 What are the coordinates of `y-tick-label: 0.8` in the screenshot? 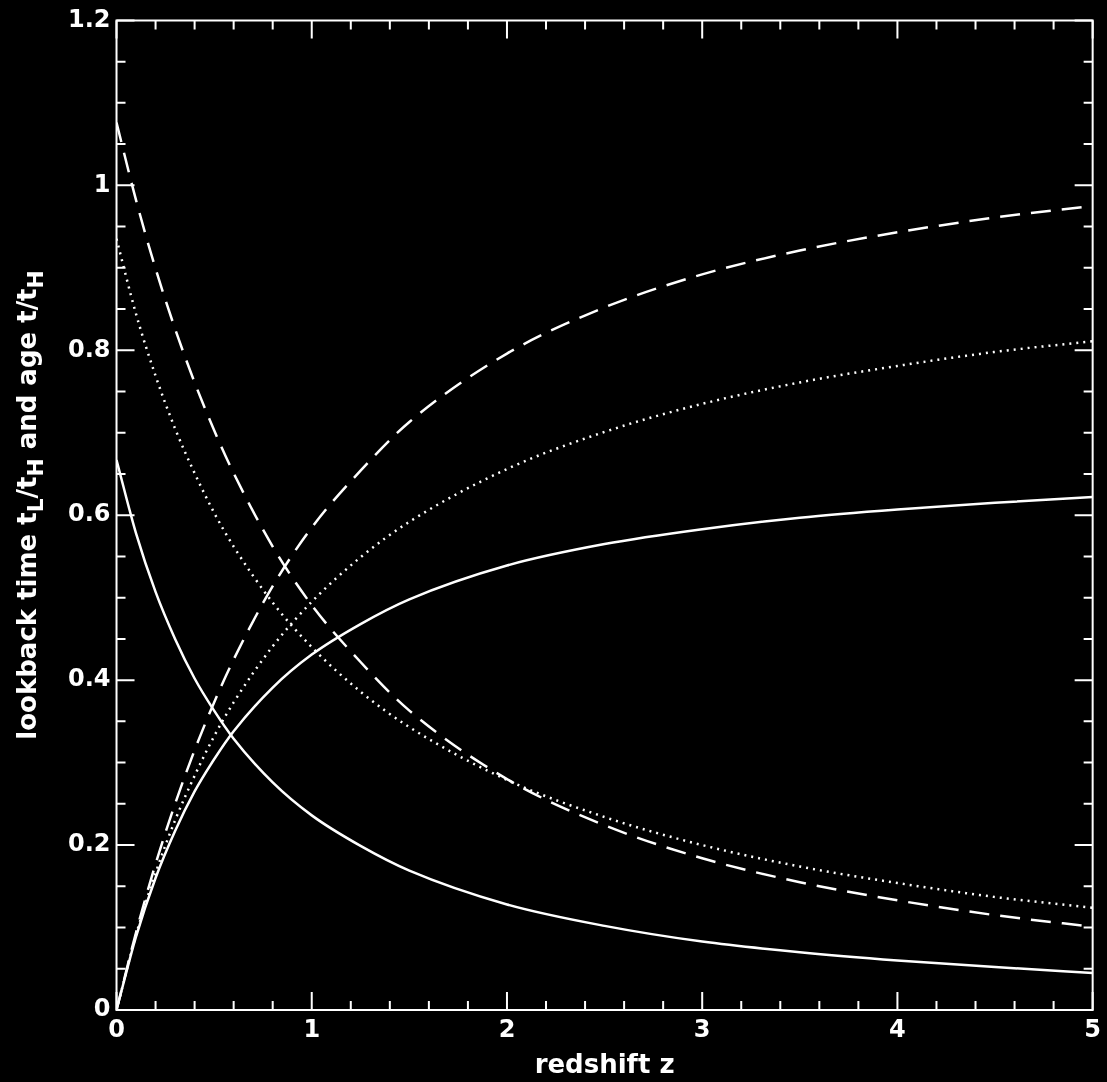 It's located at (89, 348).